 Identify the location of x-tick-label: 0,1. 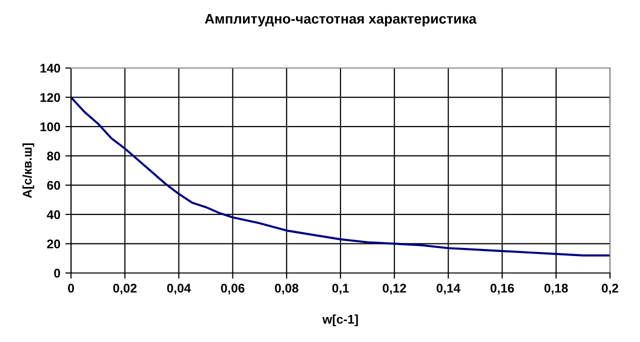
(340, 289).